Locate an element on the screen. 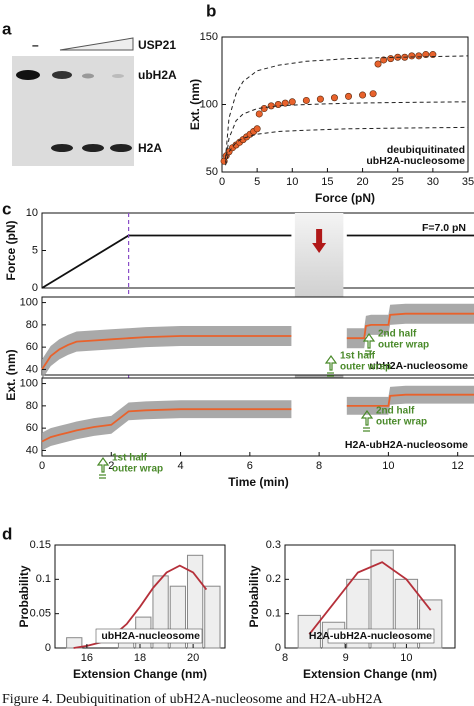  y-tick-label: 0.15 is located at coordinates (40, 545).